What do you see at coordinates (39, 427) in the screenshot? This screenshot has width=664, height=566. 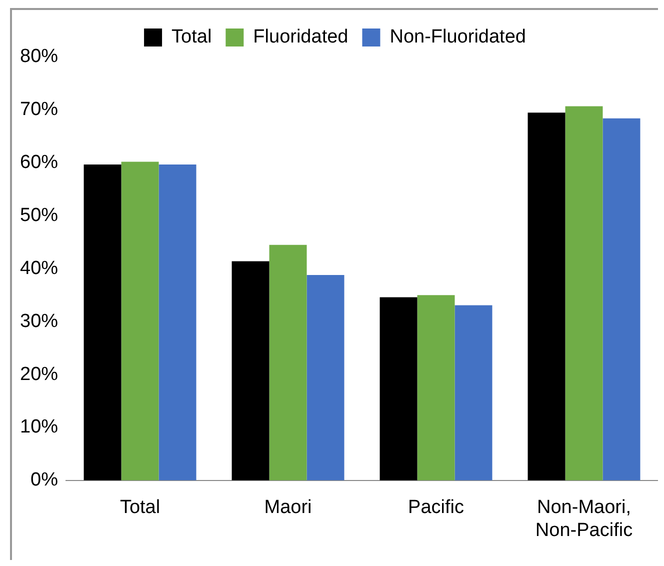 I see `y-tick-label: 10%` at bounding box center [39, 427].